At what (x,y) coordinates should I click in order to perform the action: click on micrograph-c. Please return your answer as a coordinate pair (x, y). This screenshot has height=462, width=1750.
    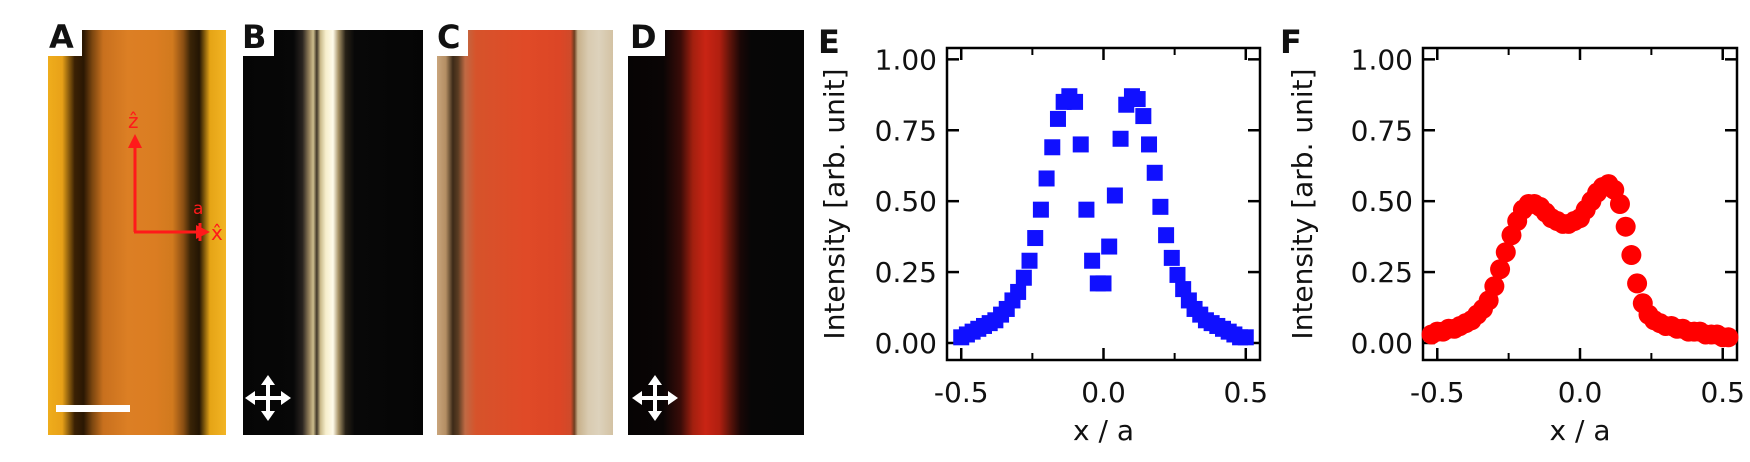
    Looking at the image, I should click on (525, 232).